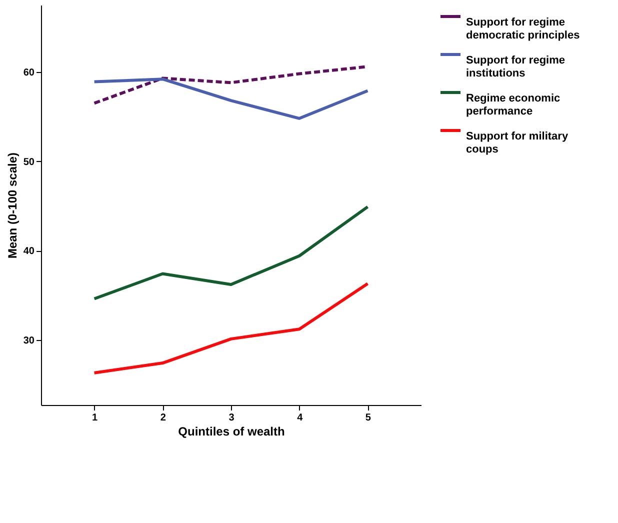 This screenshot has height=523, width=618. Describe the element at coordinates (12, 205) in the screenshot. I see `y-axis-title: Mean (0-100 scale)` at that location.